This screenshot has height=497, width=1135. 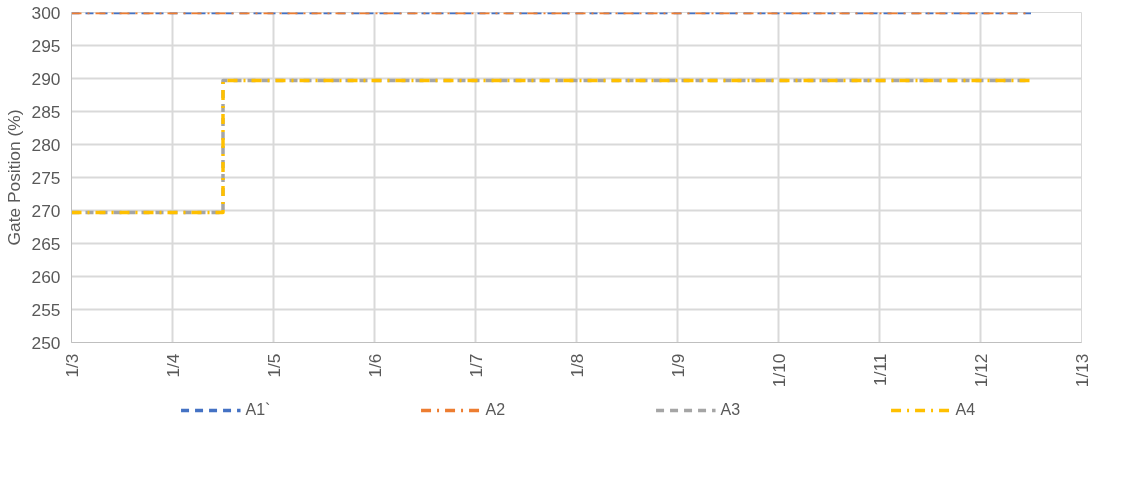 I want to click on y-tick-label: 295, so click(x=46, y=45).